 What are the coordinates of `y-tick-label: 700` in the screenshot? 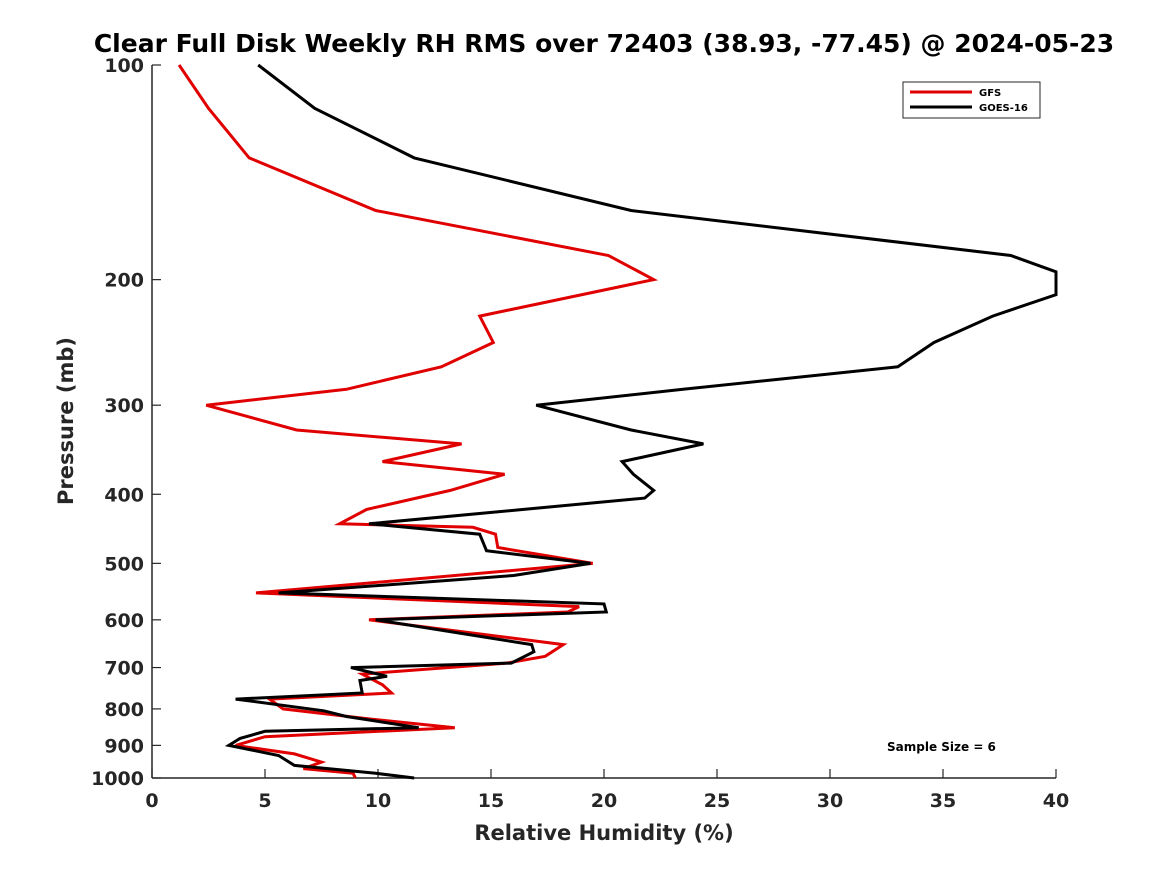 It's located at (124, 669).